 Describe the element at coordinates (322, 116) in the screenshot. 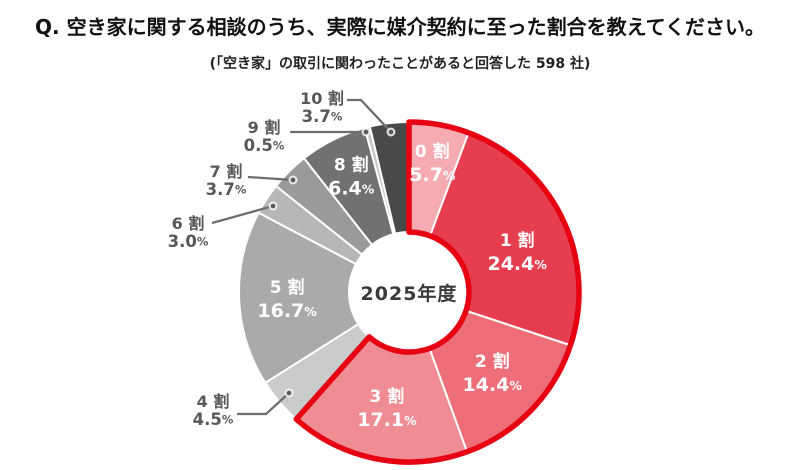

I see `slice-value-10割: 3.7%` at that location.